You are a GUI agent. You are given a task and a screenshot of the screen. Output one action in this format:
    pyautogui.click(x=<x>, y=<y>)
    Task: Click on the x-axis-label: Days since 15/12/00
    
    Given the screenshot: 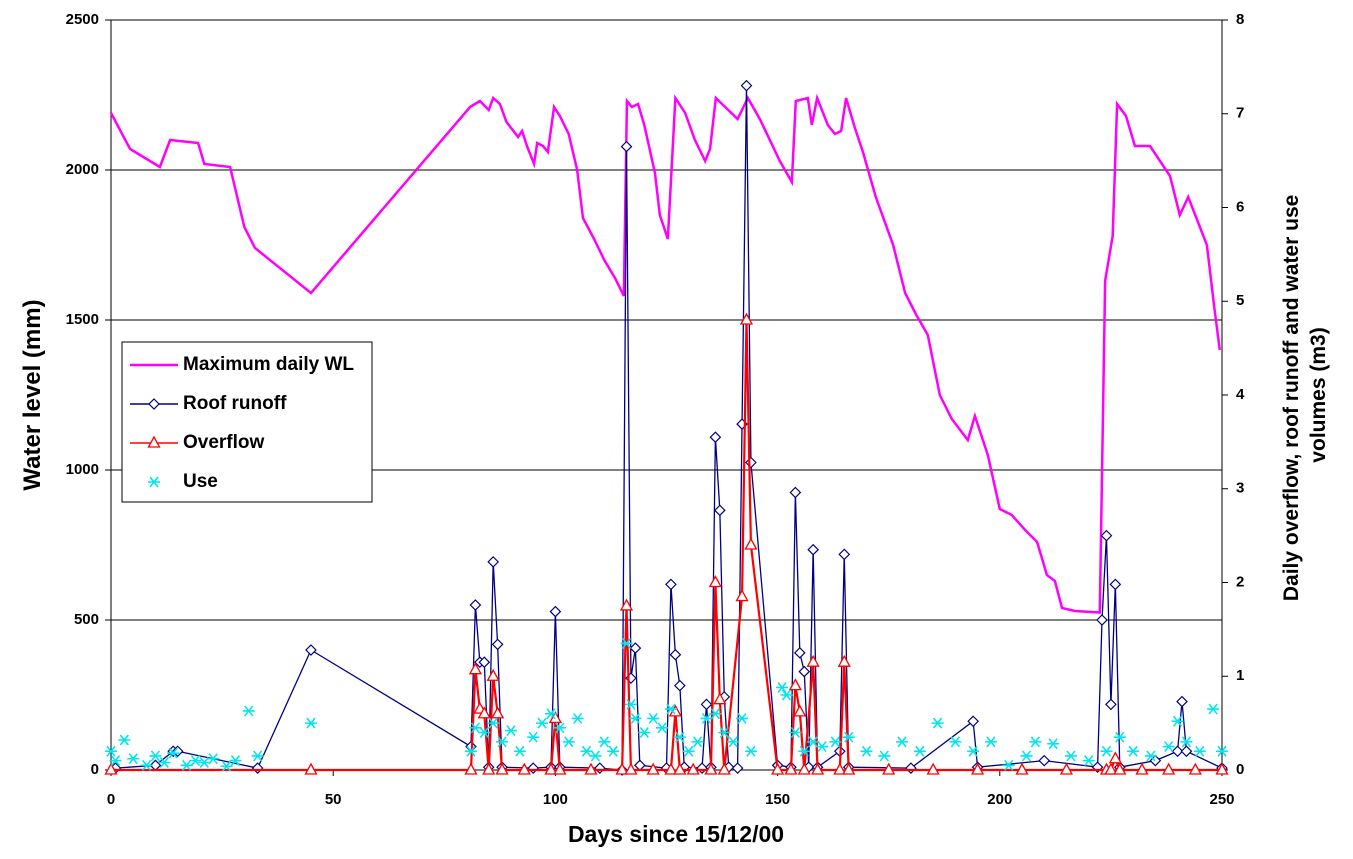 What is the action you would take?
    pyautogui.click(x=676, y=834)
    